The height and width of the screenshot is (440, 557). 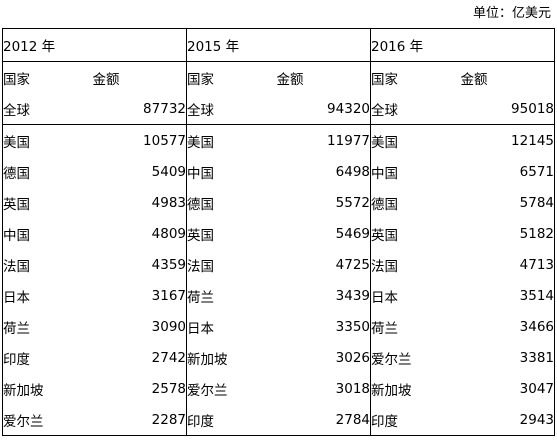 What do you see at coordinates (507, 264) in the screenshot?
I see `amount-cell: 4713` at bounding box center [507, 264].